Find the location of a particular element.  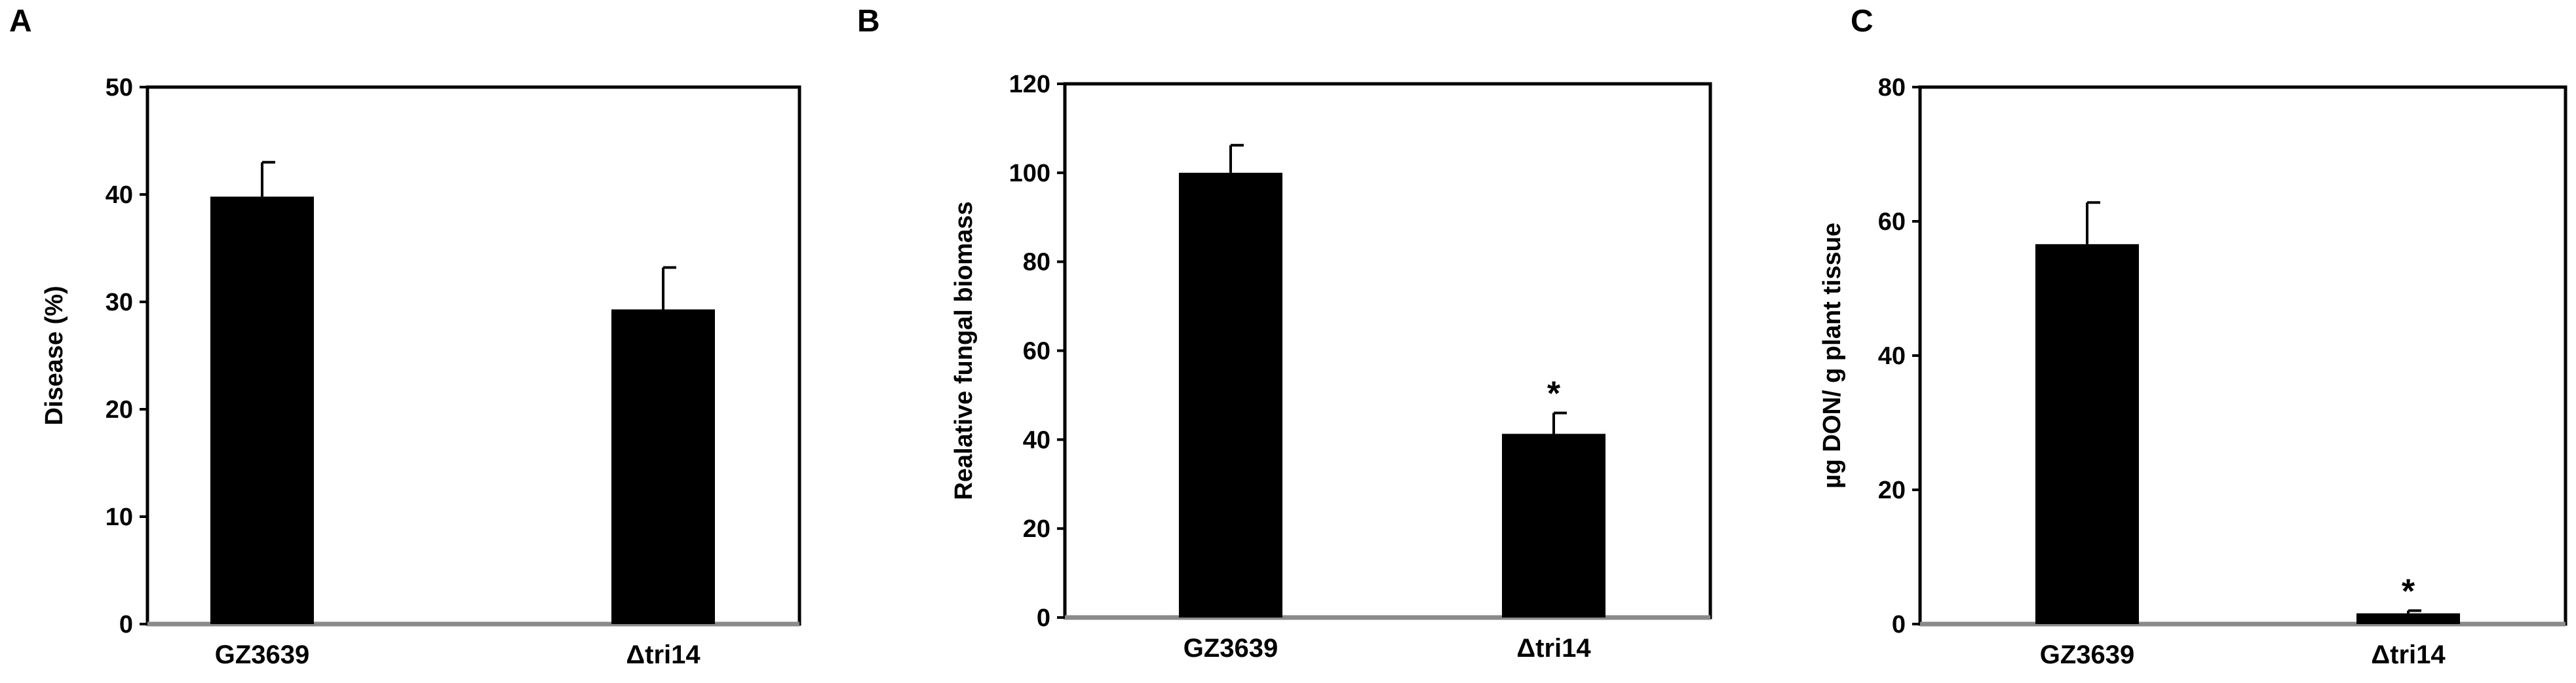

panel-letter: C is located at coordinates (1862, 22).